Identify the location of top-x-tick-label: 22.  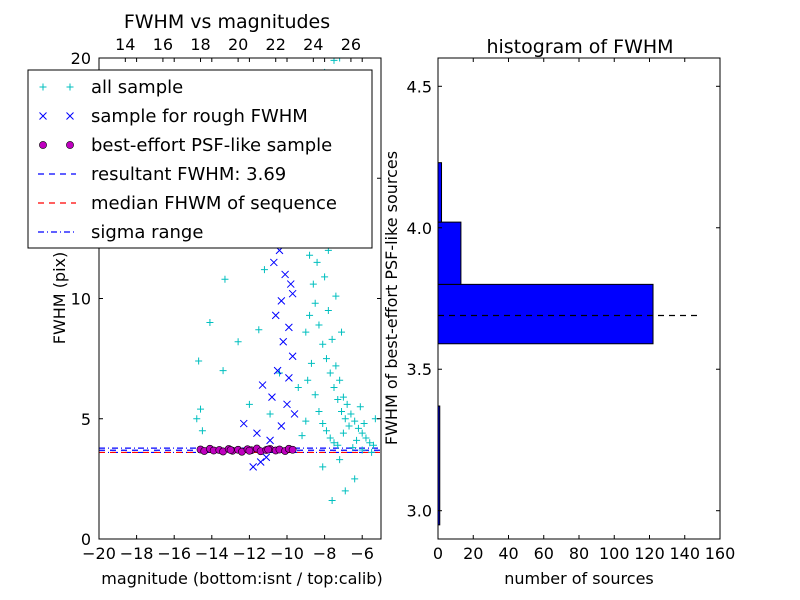
(276, 44).